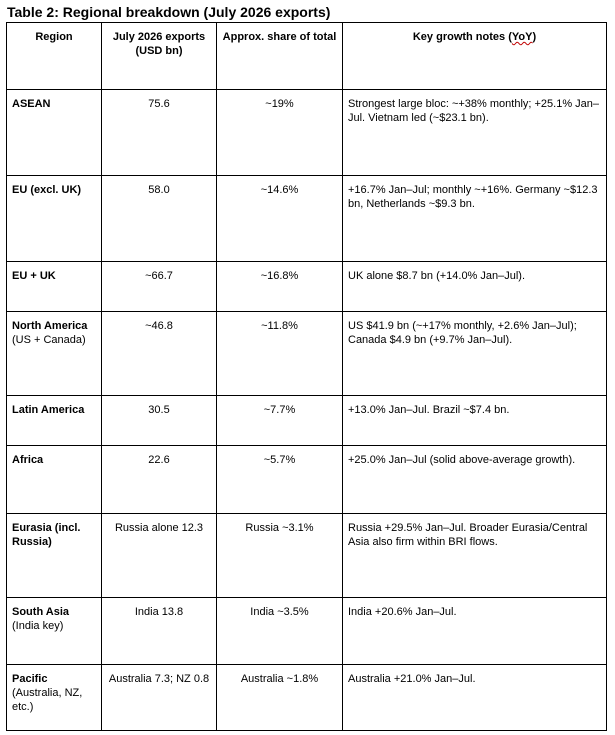 The height and width of the screenshot is (735, 615). I want to click on exports-cell: ~66.7, so click(159, 286).